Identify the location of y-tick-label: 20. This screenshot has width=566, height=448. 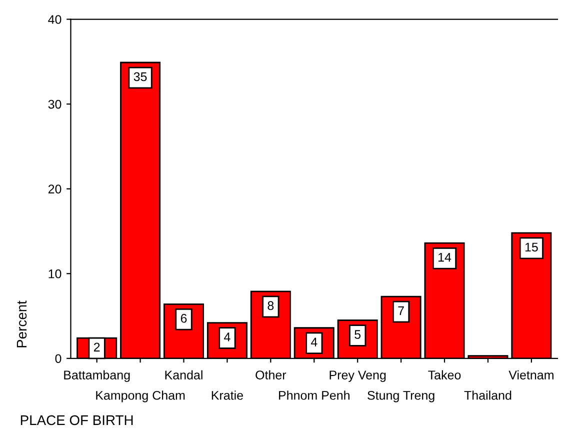
(55, 189).